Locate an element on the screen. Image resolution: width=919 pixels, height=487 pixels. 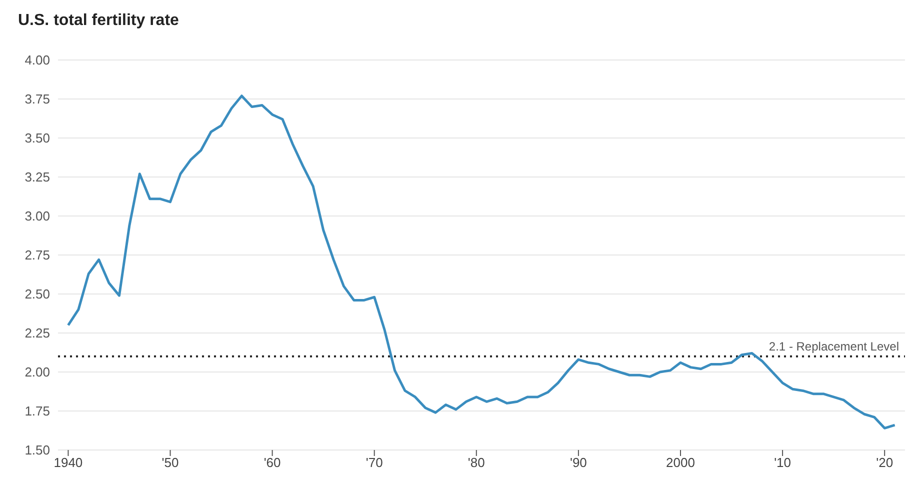
x-tick-label: '50 is located at coordinates (170, 462).